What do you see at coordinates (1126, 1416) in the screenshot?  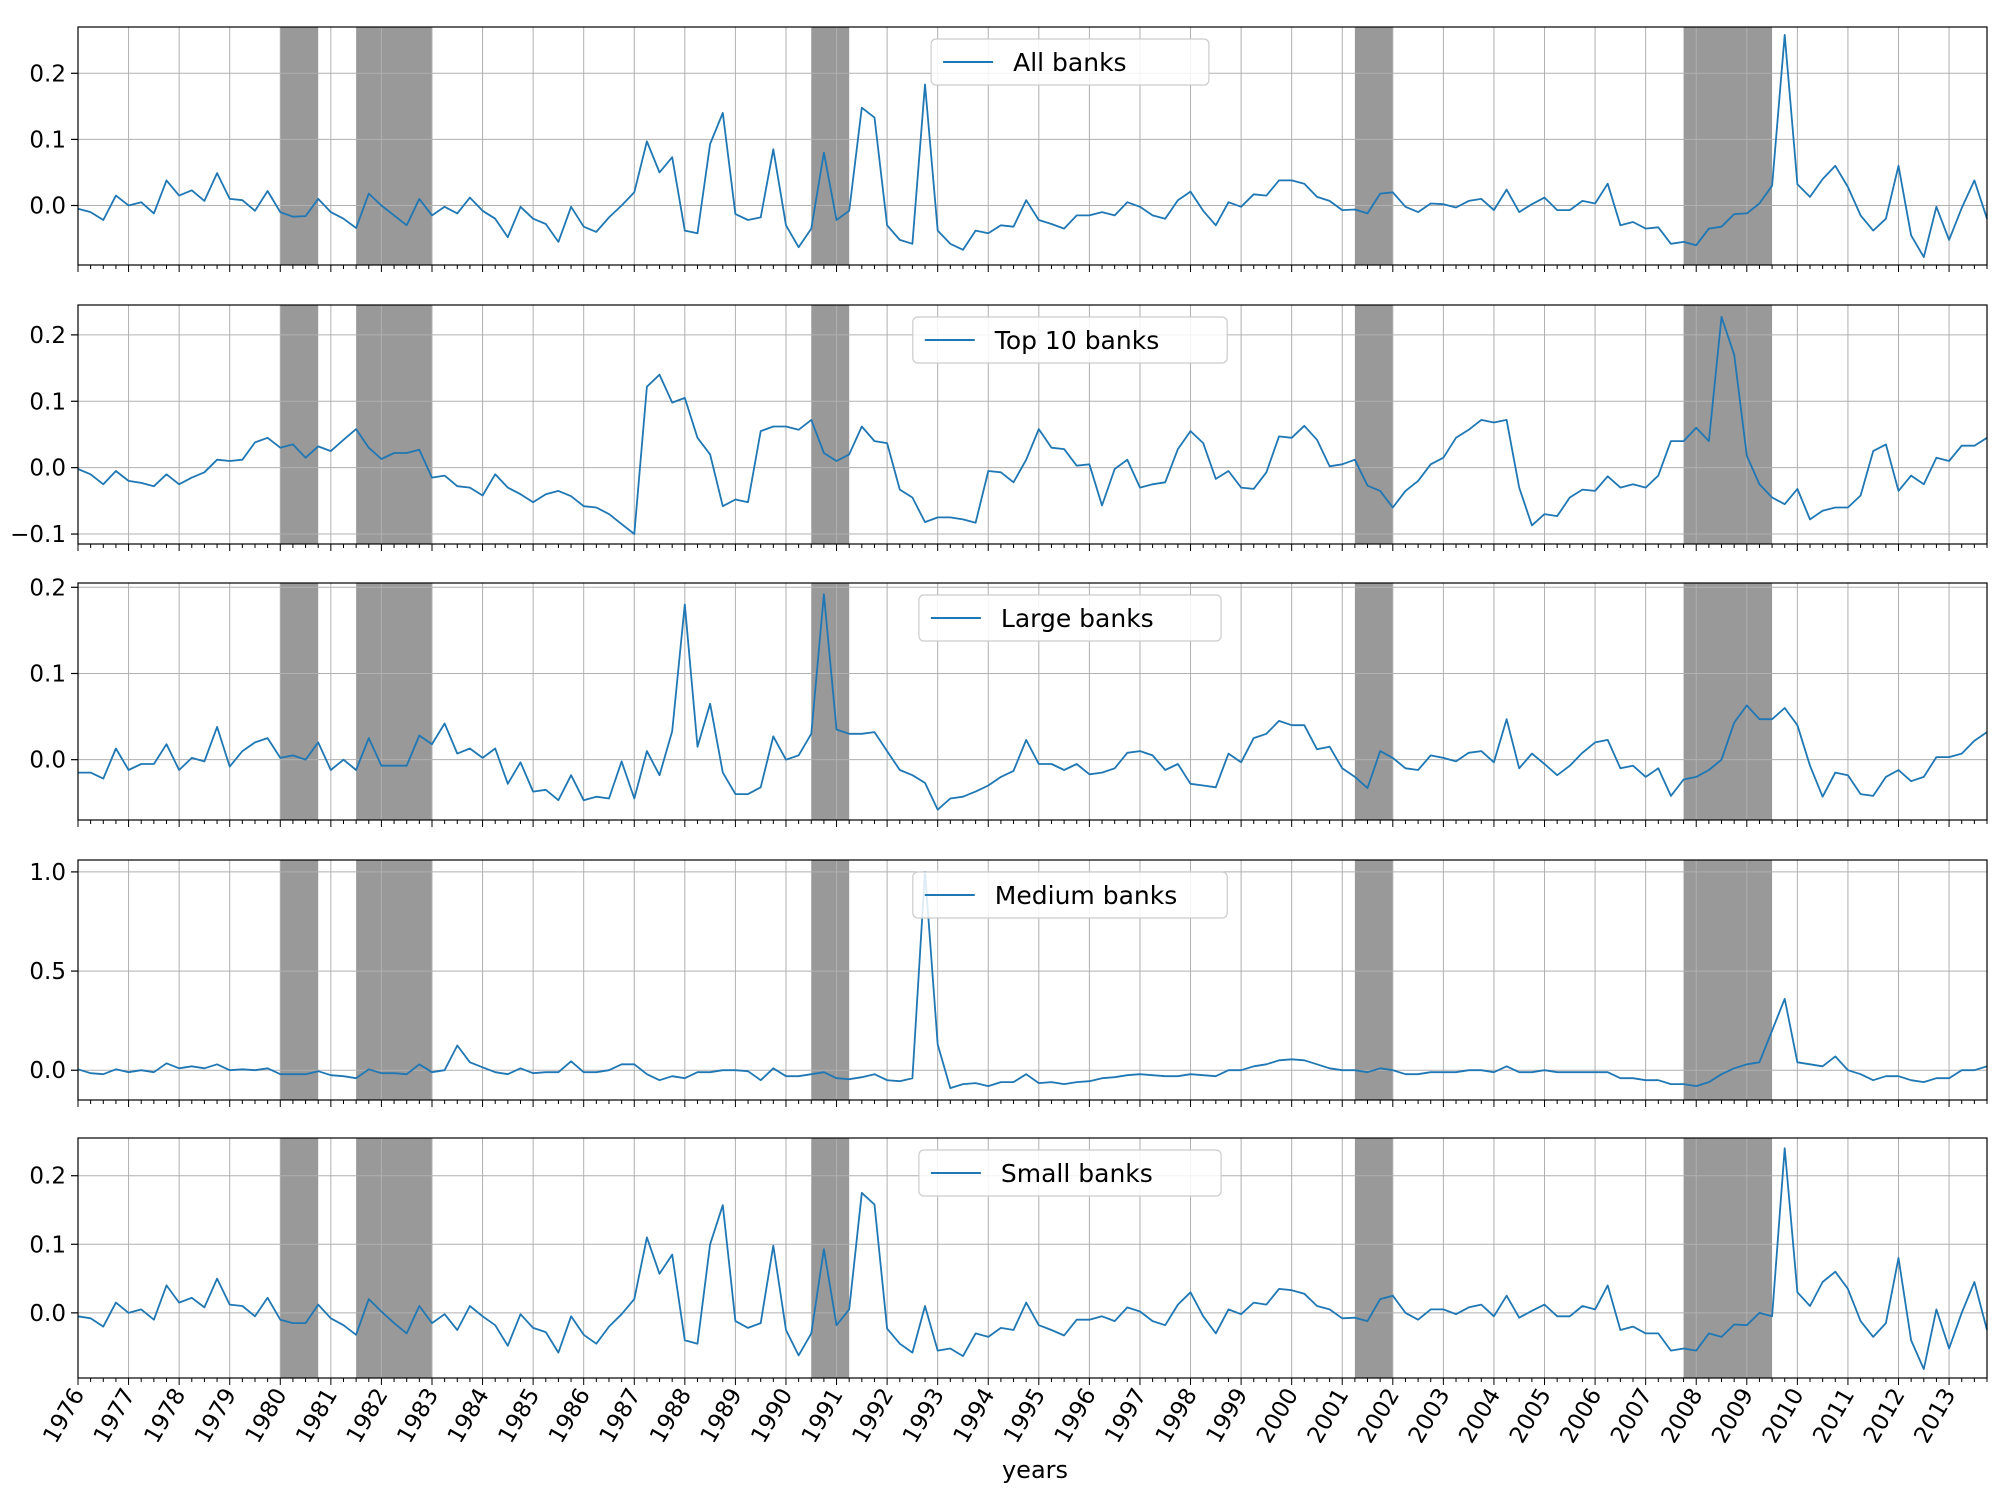 I see `x-tick-label: 1997` at bounding box center [1126, 1416].